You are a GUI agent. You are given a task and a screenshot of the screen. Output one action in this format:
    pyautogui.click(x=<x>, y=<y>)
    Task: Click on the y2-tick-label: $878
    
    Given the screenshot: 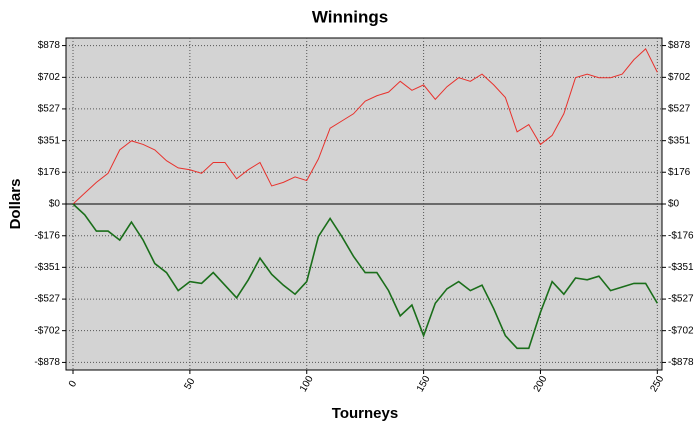 What is the action you would take?
    pyautogui.click(x=679, y=45)
    